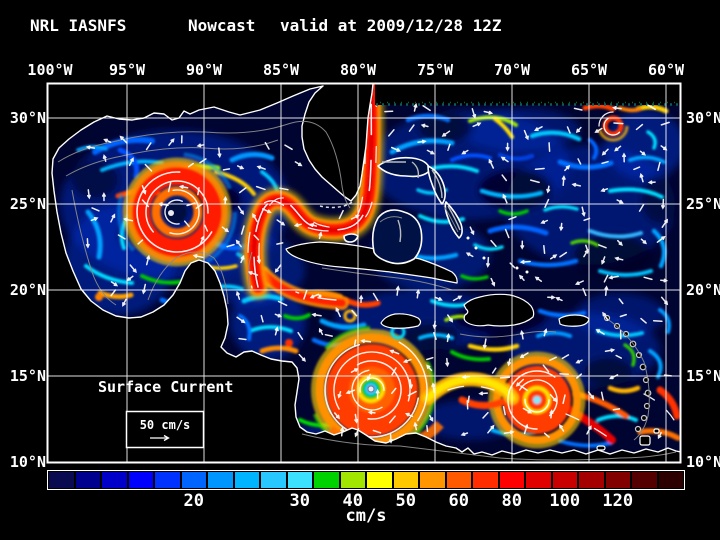  I want to click on colorbar-tick-label: 30, so click(299, 501).